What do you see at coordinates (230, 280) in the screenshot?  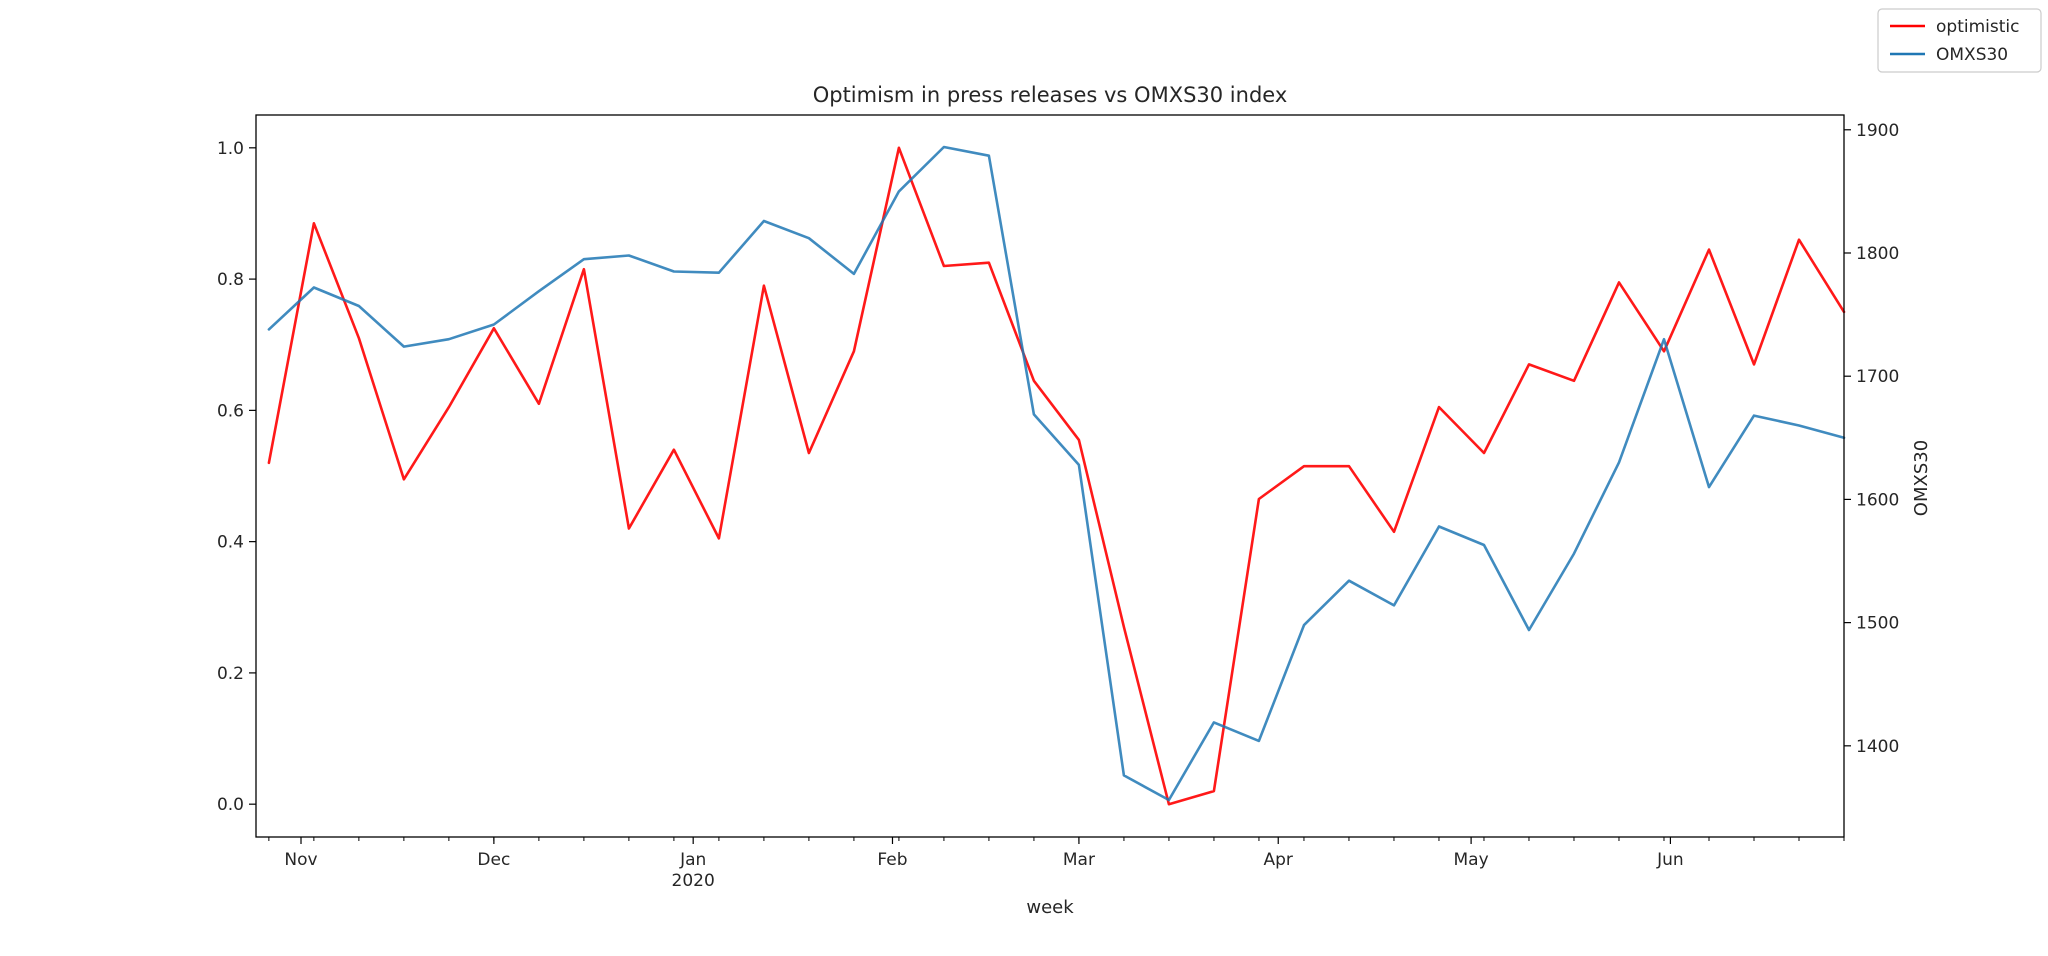 I see `left-y-tick-label: 0.8` at bounding box center [230, 280].